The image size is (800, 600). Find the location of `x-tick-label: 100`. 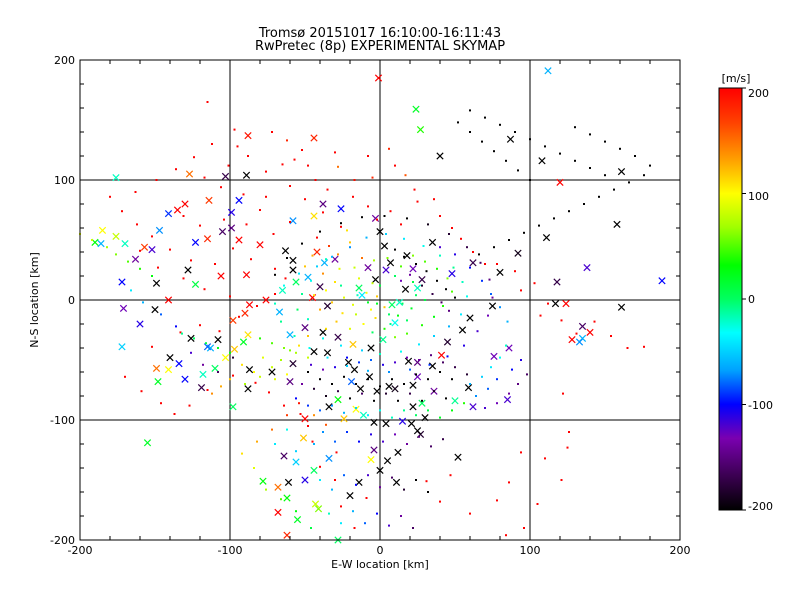

x-tick-label: 100 is located at coordinates (530, 550).